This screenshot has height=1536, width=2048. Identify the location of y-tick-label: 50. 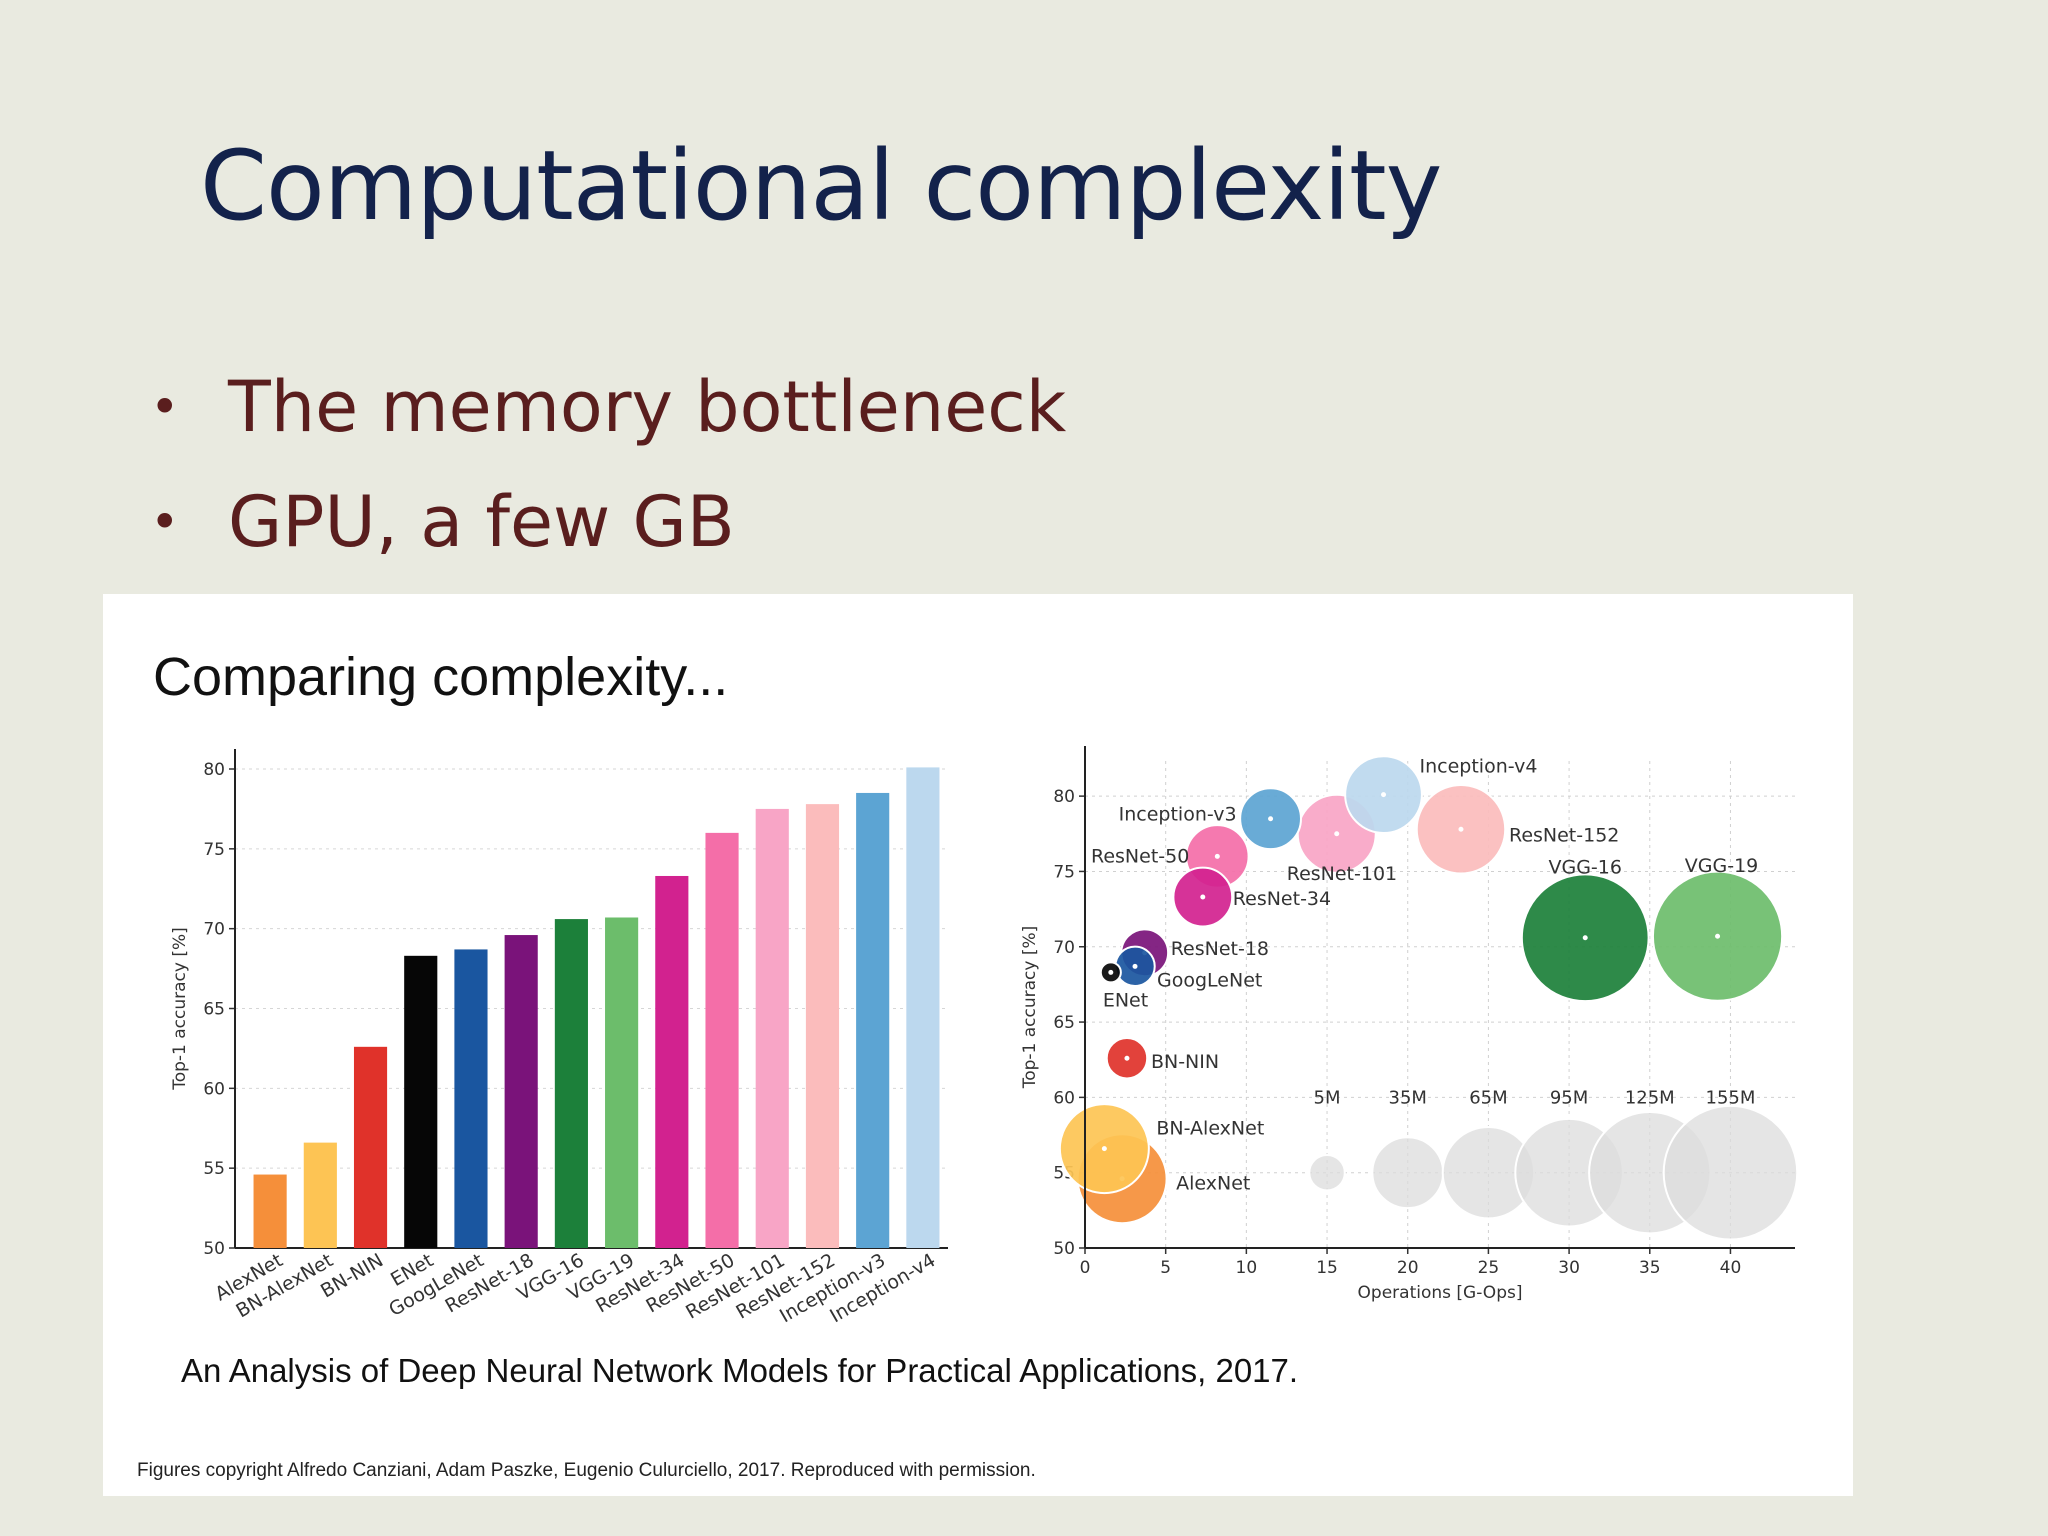
(214, 1249).